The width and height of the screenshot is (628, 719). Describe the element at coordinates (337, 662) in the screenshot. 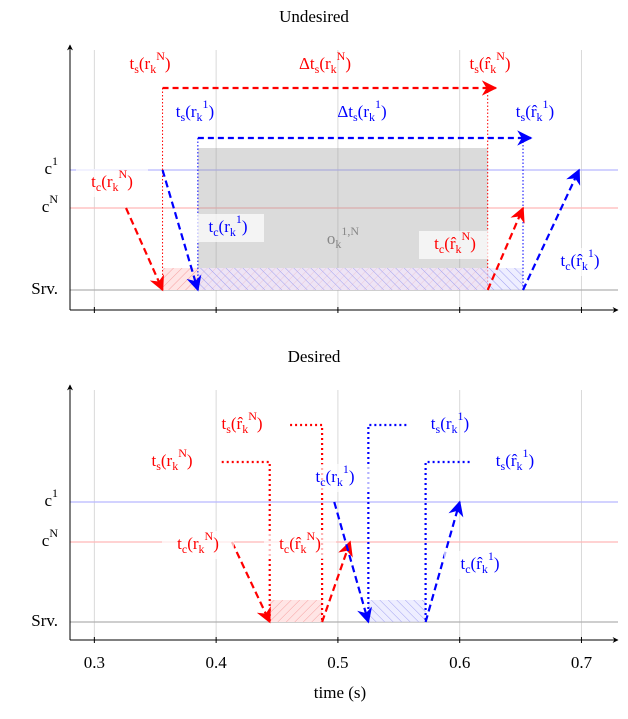

I see `x-tick-label: 0.5` at that location.